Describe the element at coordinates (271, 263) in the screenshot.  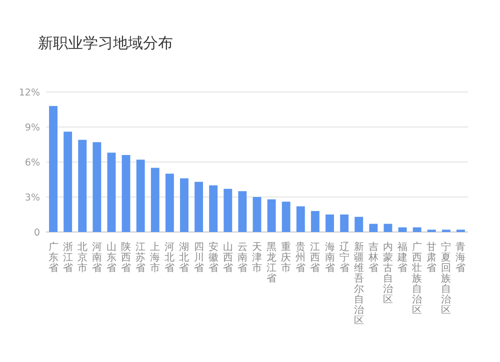
I see `xtick: 黑龙江省` at that location.